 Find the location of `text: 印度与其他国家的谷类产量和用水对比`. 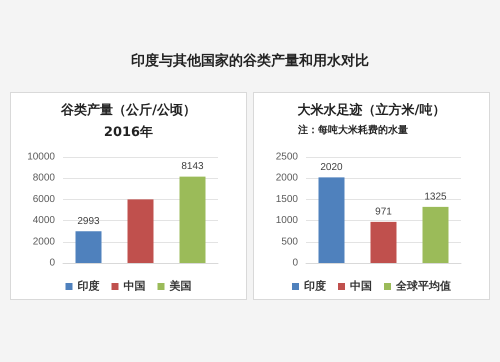

text: 印度与其他国家的谷类产量和用水对比 is located at coordinates (250, 61).